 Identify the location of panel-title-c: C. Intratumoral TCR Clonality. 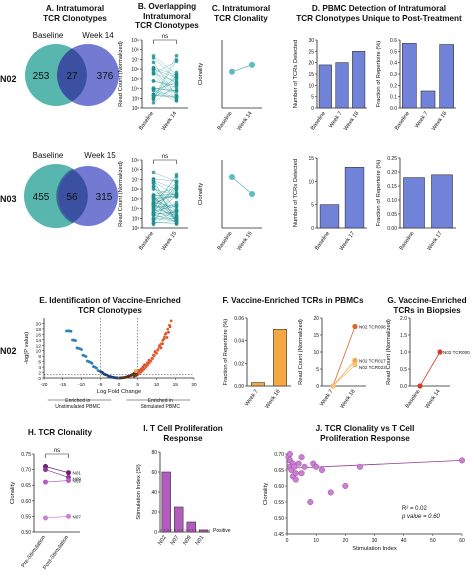
(241, 13).